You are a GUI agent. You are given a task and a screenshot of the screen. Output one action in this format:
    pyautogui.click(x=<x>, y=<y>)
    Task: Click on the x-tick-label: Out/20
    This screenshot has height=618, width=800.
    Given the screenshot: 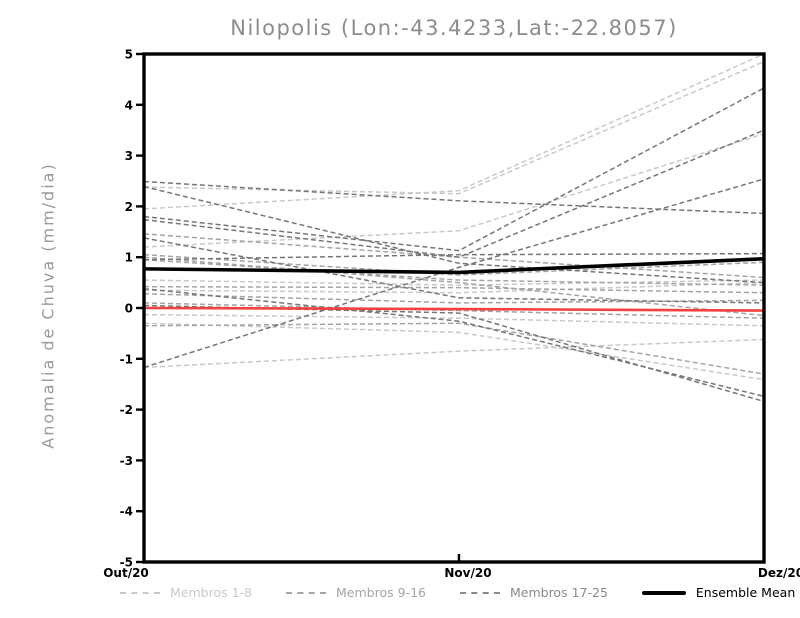 What is the action you would take?
    pyautogui.click(x=126, y=573)
    